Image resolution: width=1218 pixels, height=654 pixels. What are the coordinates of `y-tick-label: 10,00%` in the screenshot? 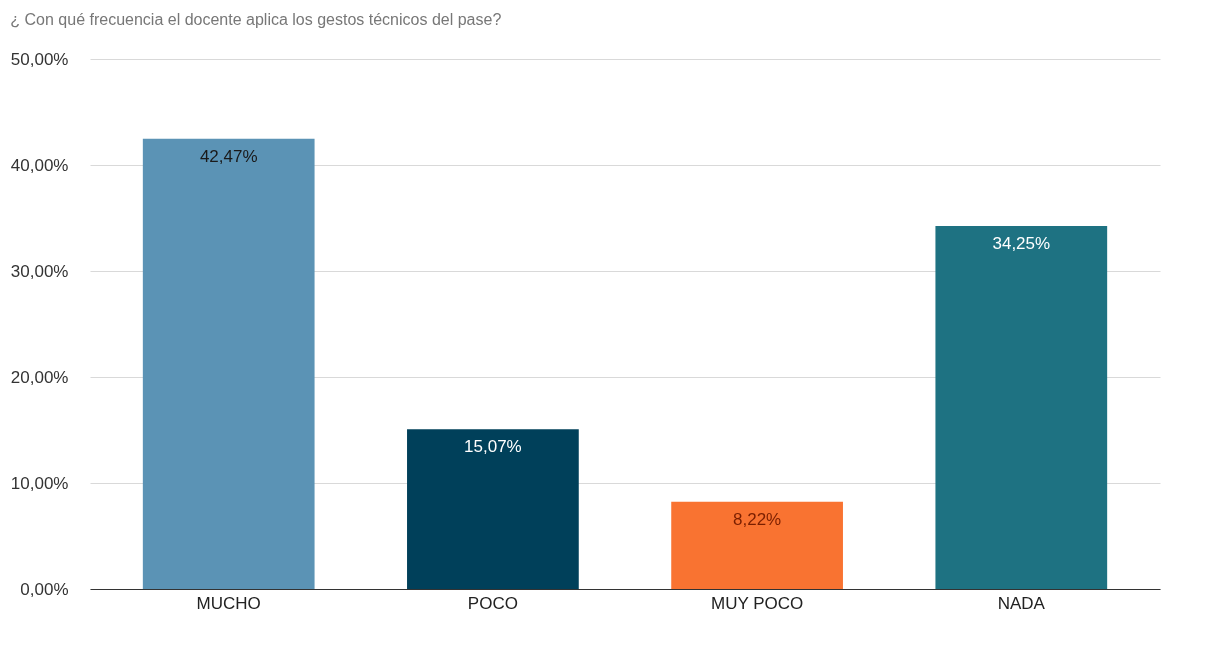 It's located at (39, 483).